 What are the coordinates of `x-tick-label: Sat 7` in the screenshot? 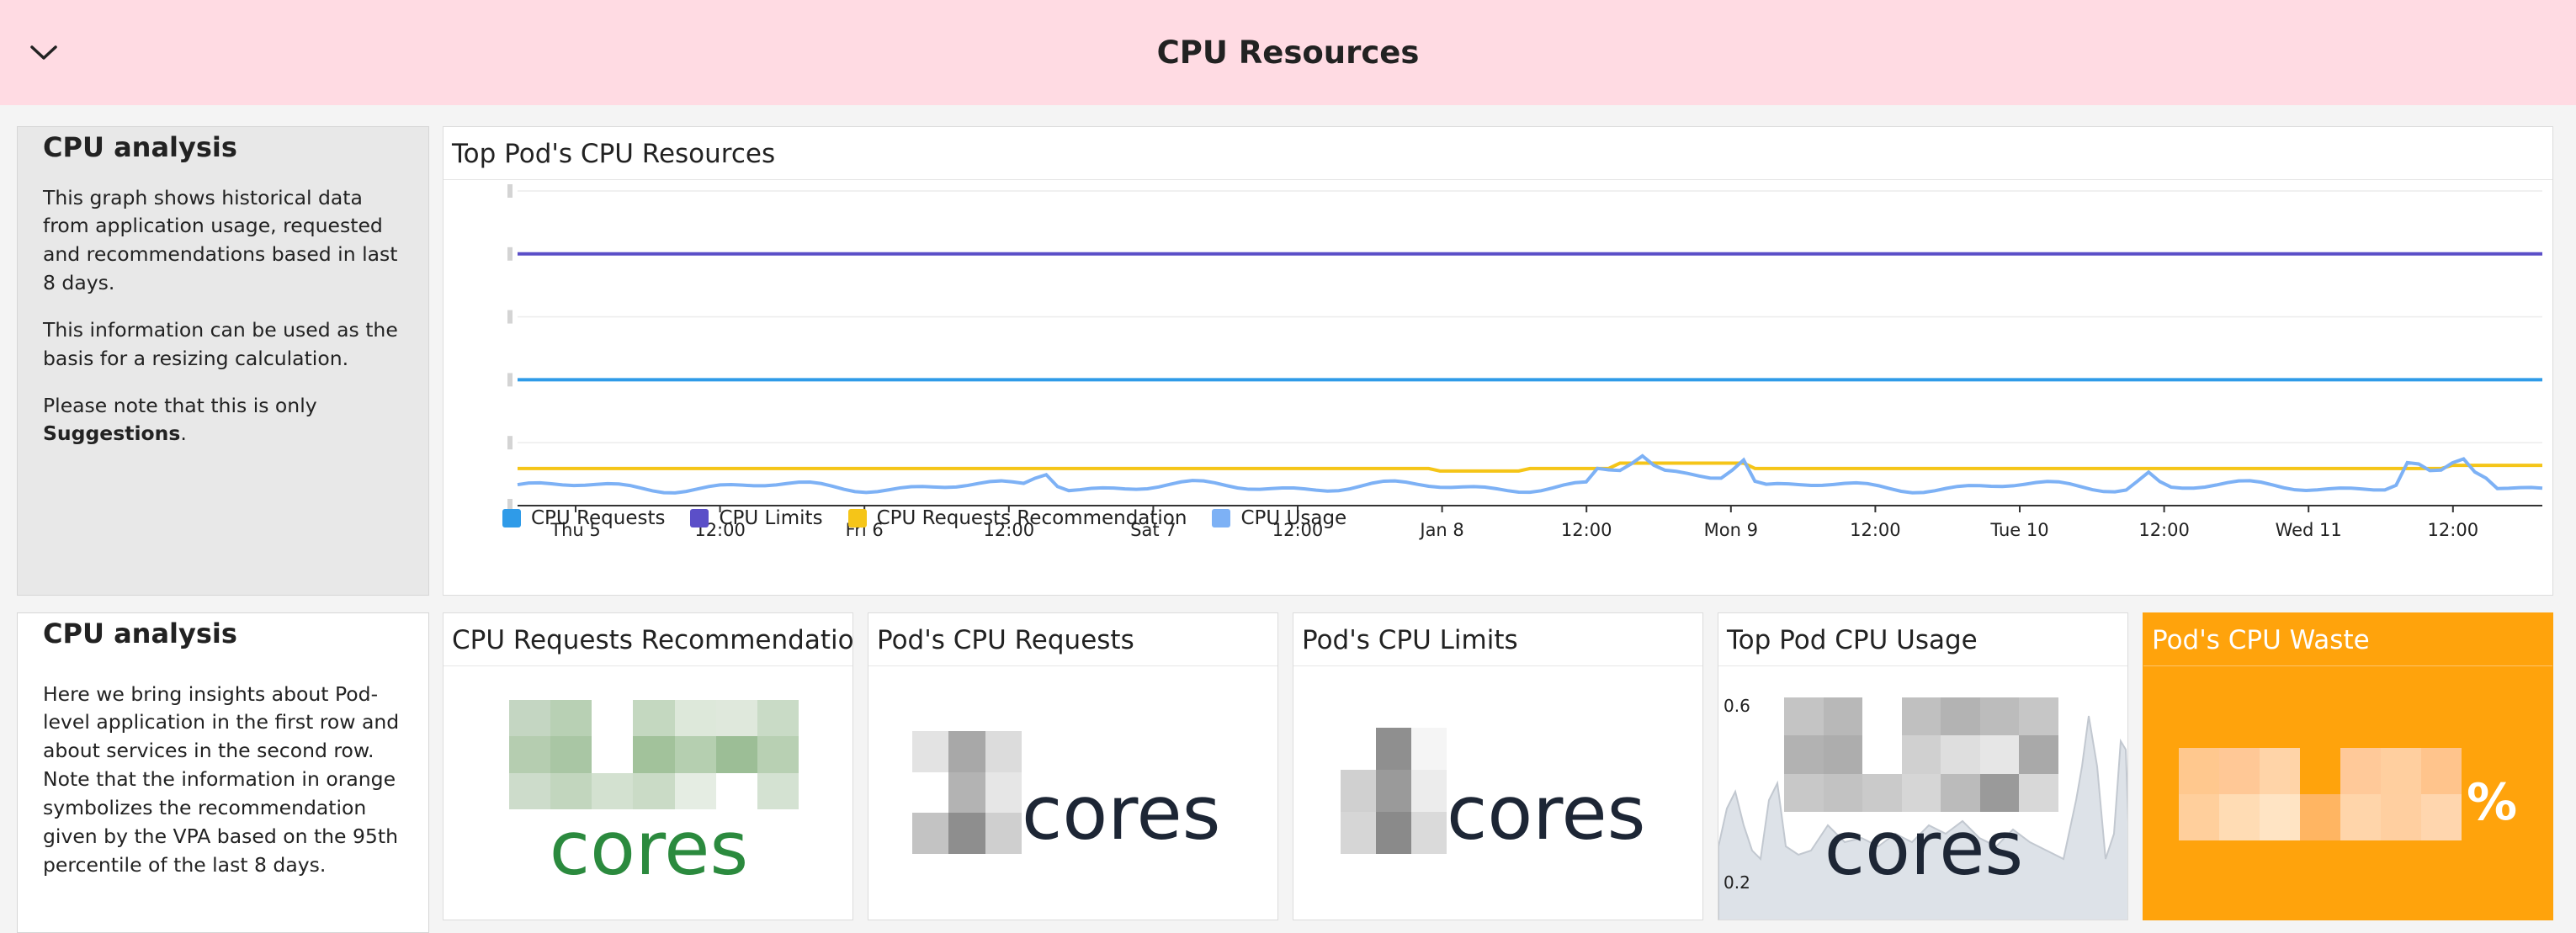 It's located at (1153, 530).